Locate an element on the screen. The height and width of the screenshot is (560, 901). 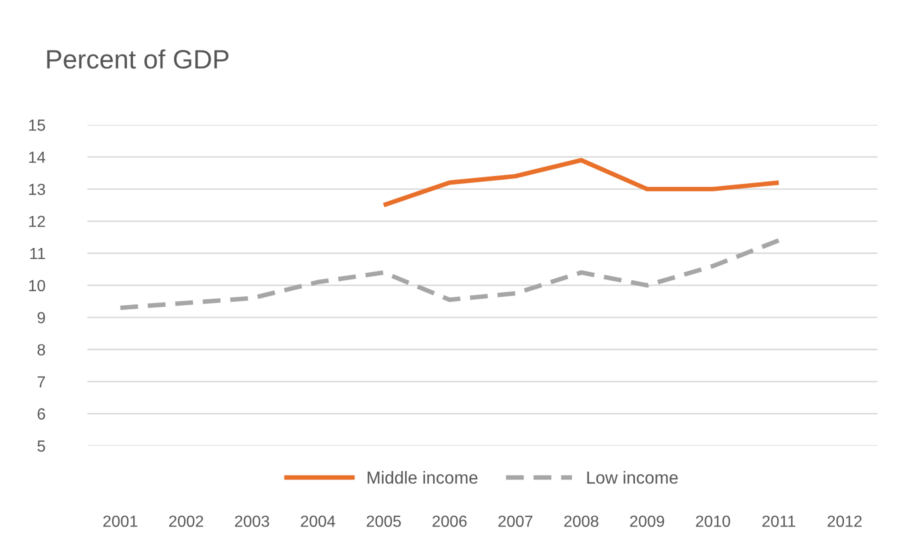
x-tick-label: 2005 is located at coordinates (383, 521).